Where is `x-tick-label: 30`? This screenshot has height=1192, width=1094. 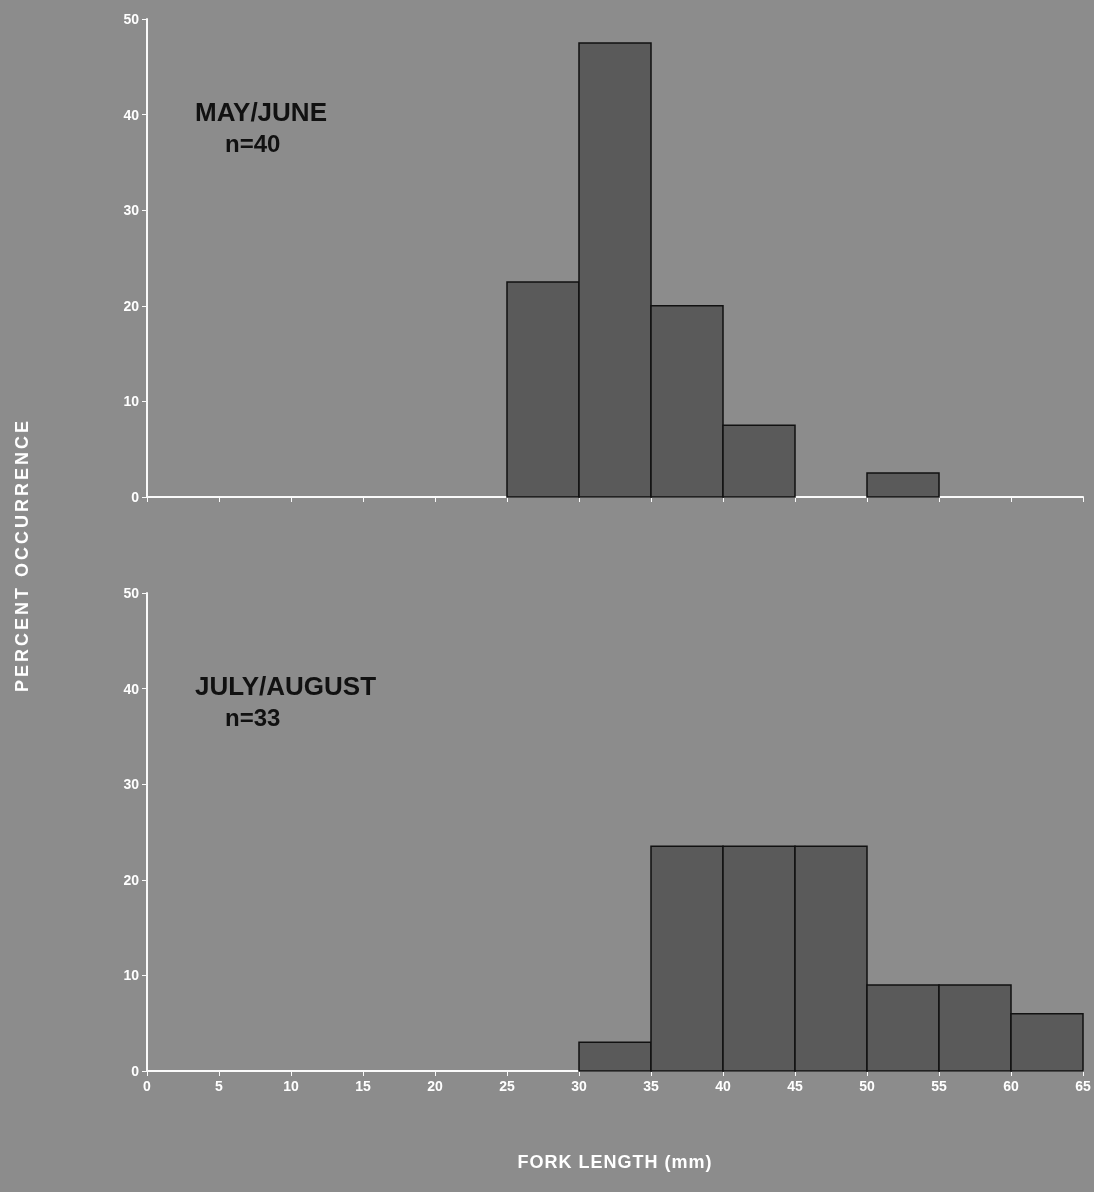 x-tick-label: 30 is located at coordinates (579, 1086).